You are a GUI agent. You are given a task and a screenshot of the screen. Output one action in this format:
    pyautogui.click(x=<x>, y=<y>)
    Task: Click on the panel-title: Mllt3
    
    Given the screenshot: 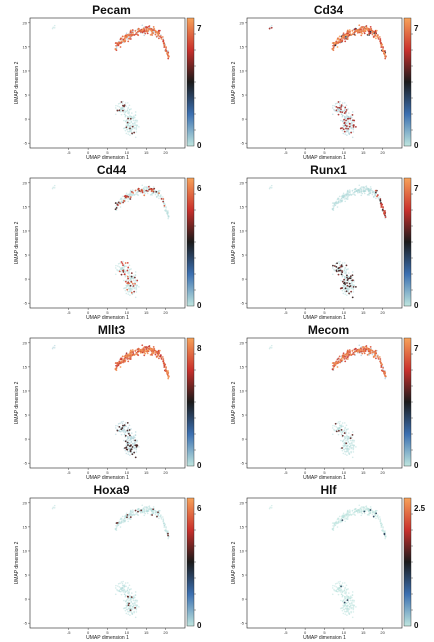 What is the action you would take?
    pyautogui.click(x=112, y=330)
    